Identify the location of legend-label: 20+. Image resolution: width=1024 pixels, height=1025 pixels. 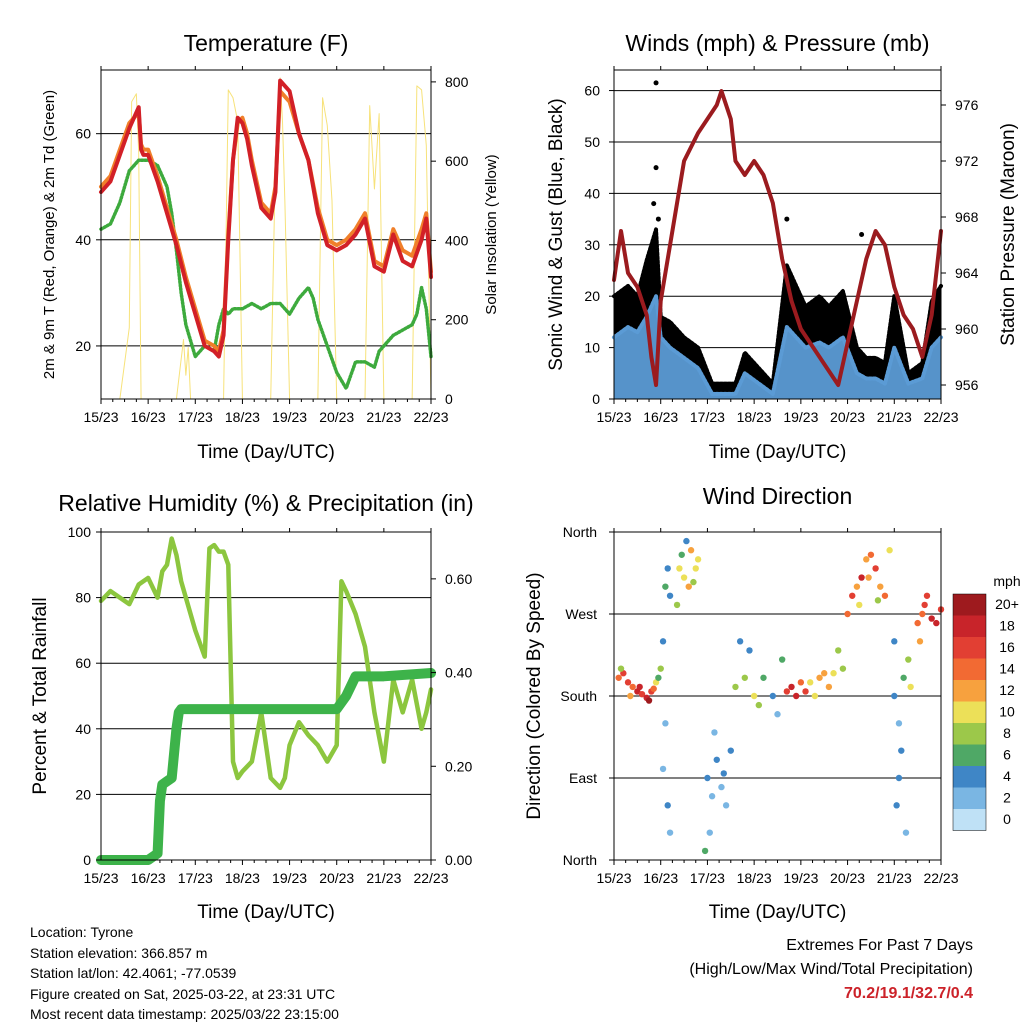
(1007, 604).